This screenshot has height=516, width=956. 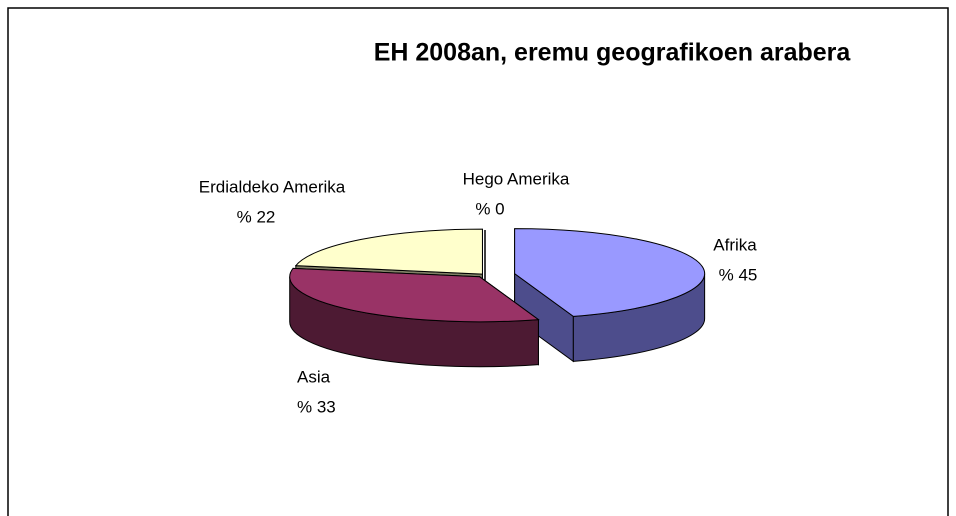 I want to click on slice-value-label: % 45, so click(x=738, y=274).